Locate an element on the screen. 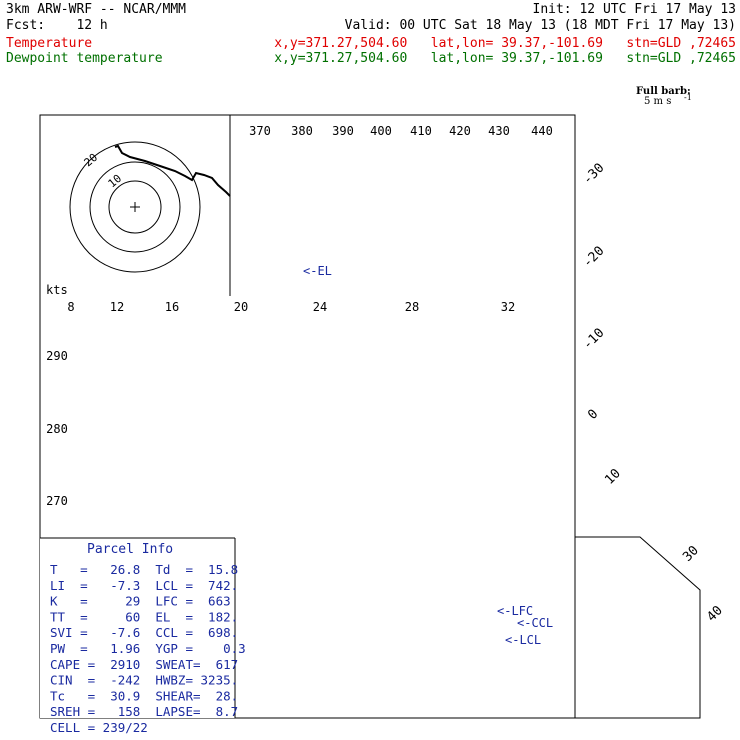 This screenshot has width=740, height=740. theta-label: 370 is located at coordinates (260, 131).